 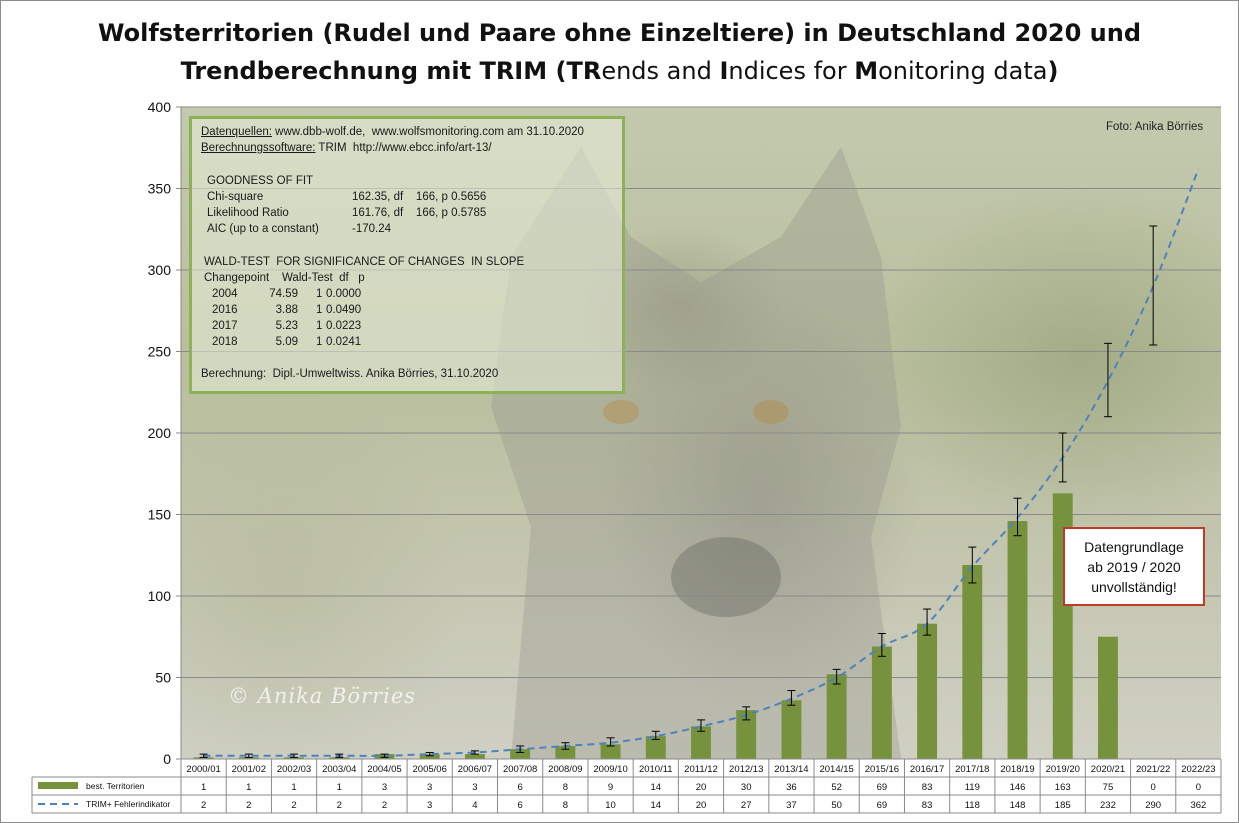 I want to click on x-category-label: 2004/05, so click(x=384, y=769).